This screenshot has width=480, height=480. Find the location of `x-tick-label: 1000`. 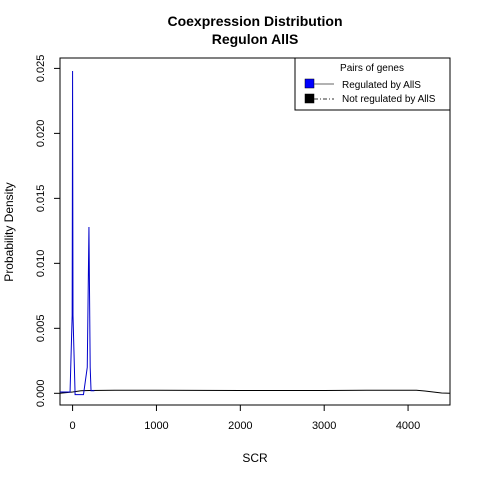

x-tick-label: 1000 is located at coordinates (156, 426).